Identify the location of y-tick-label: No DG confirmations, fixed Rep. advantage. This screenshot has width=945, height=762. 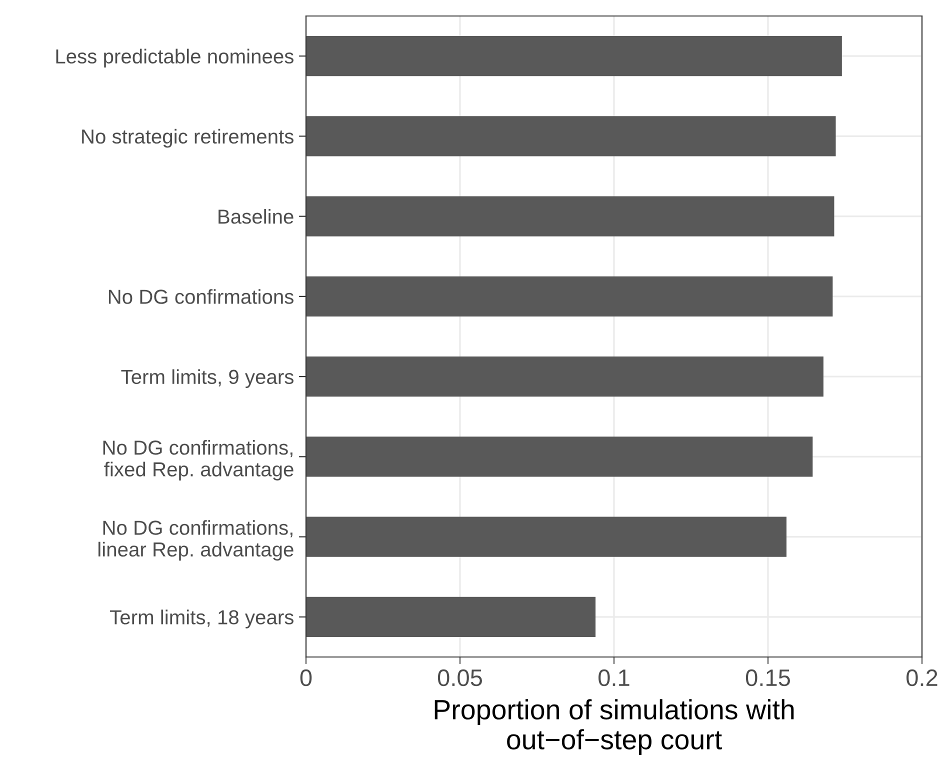
(198, 460).